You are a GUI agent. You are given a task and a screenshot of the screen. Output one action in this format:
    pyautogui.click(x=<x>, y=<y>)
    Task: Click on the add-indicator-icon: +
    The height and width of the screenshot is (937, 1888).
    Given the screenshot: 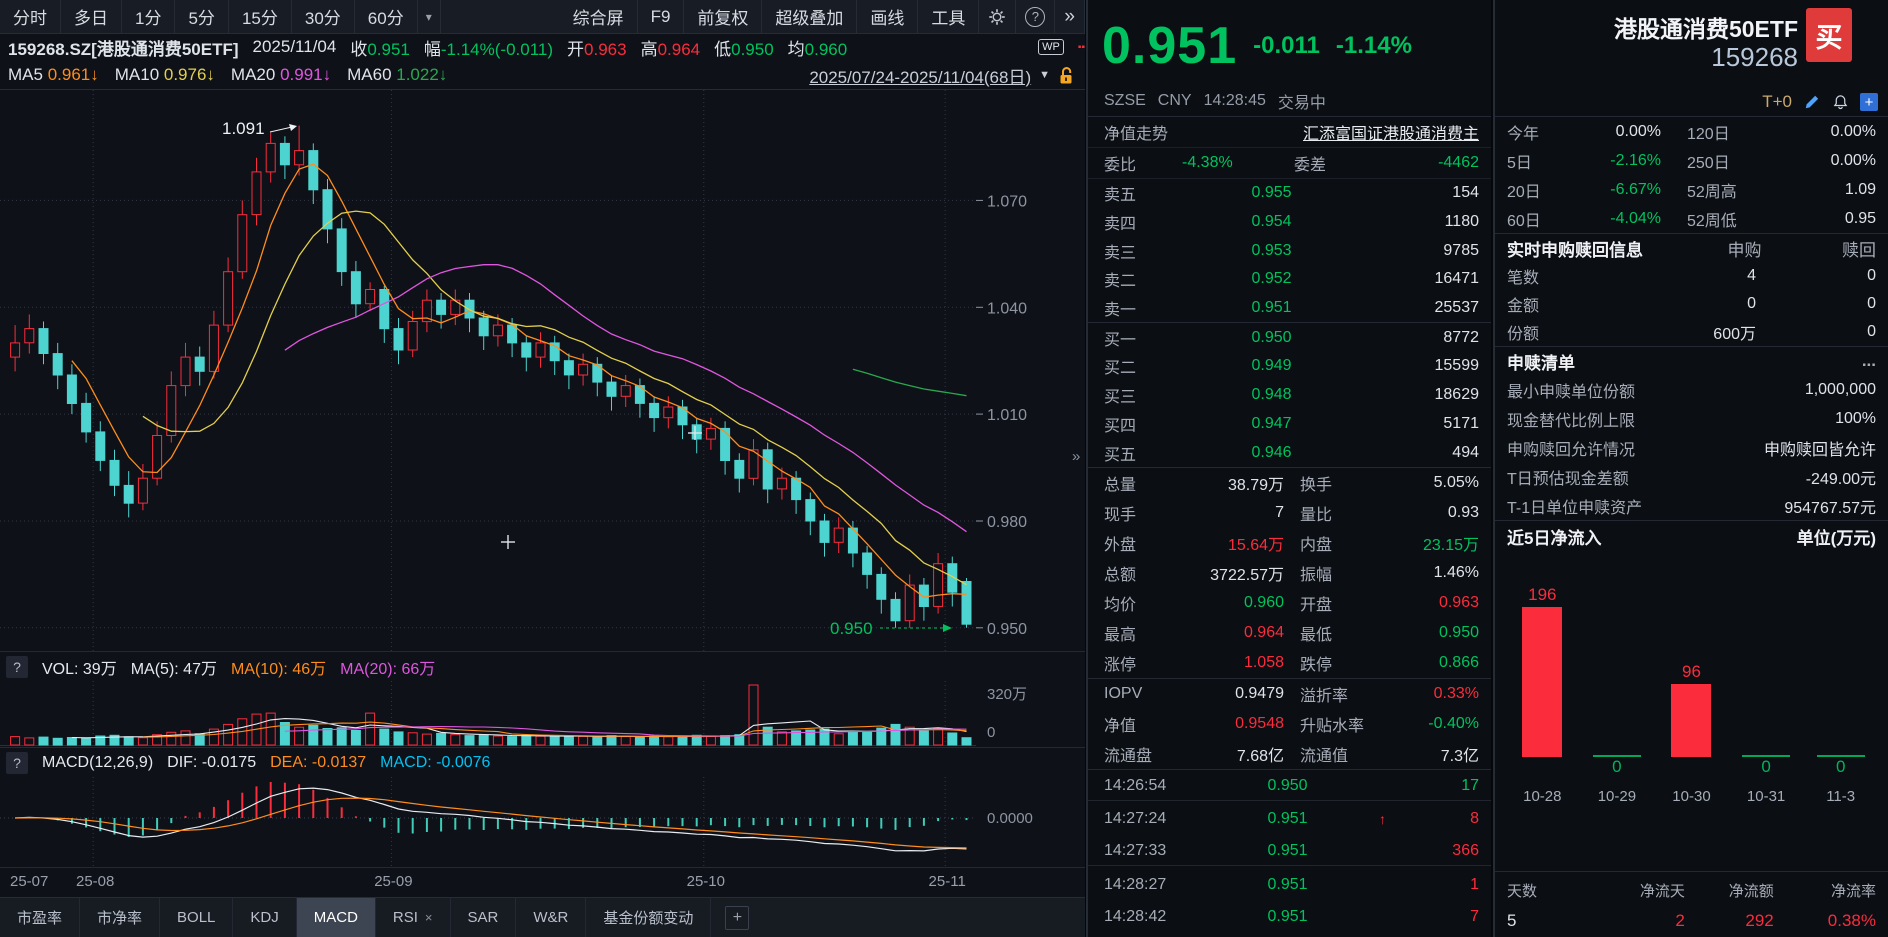 What is the action you would take?
    pyautogui.click(x=737, y=918)
    